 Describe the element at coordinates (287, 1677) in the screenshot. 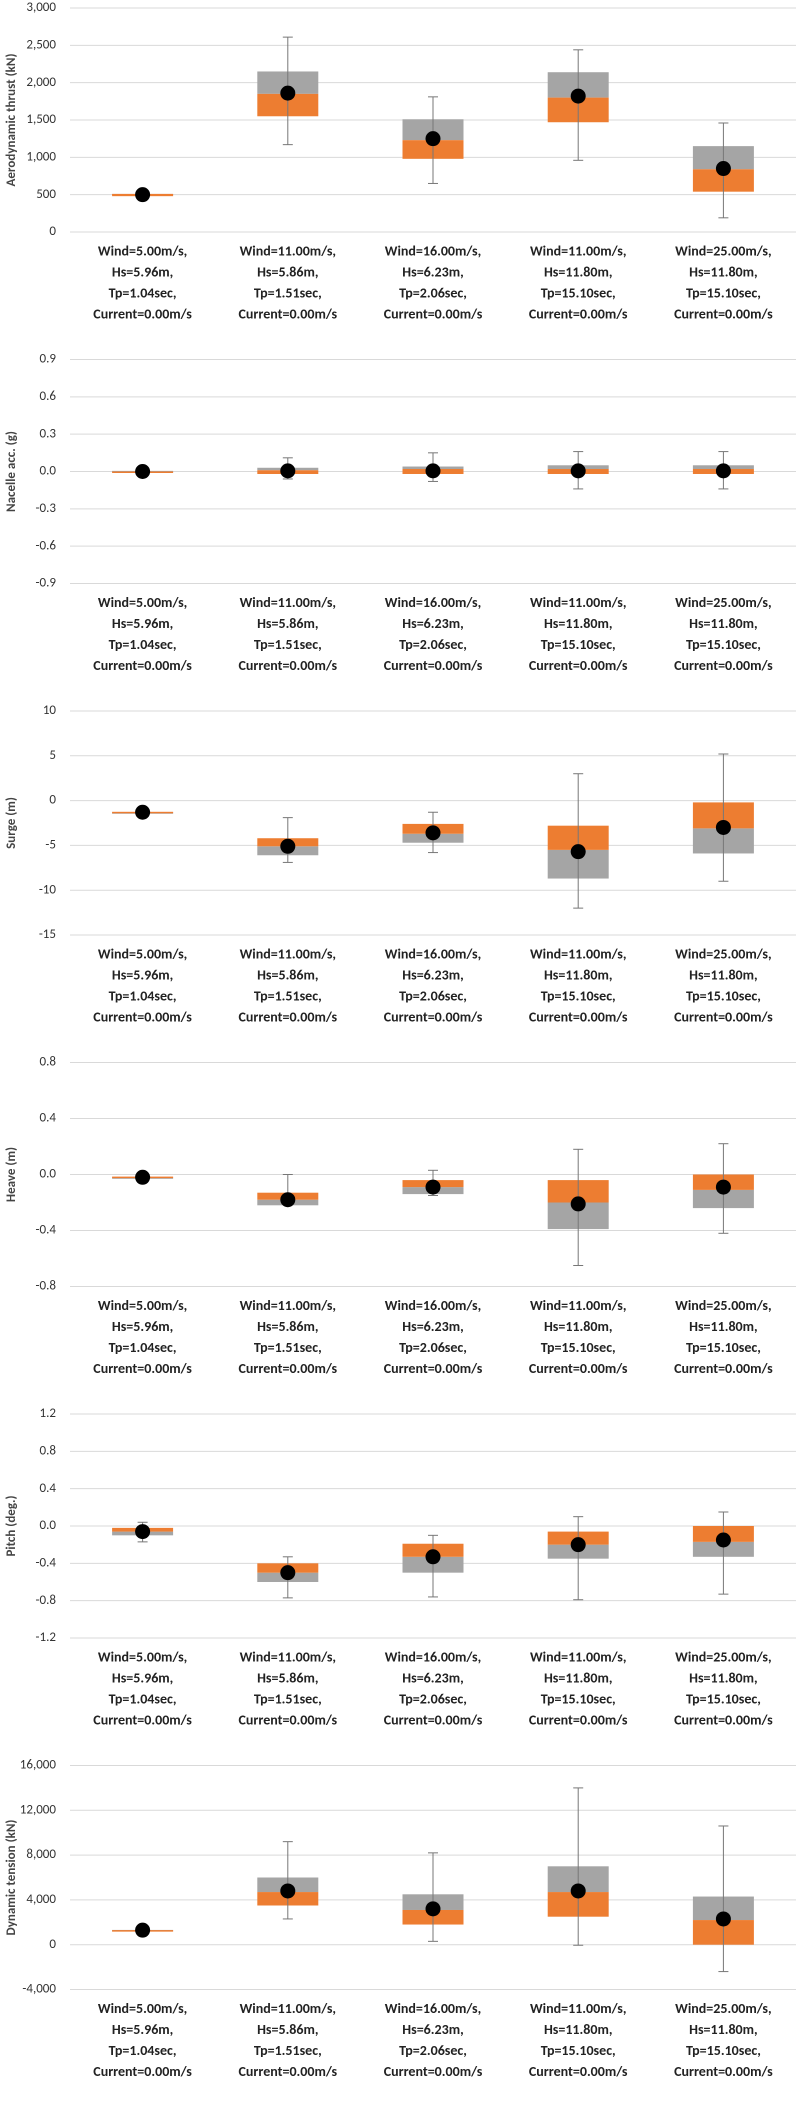

I see `x-tick-label: Hs=5.86m,` at that location.